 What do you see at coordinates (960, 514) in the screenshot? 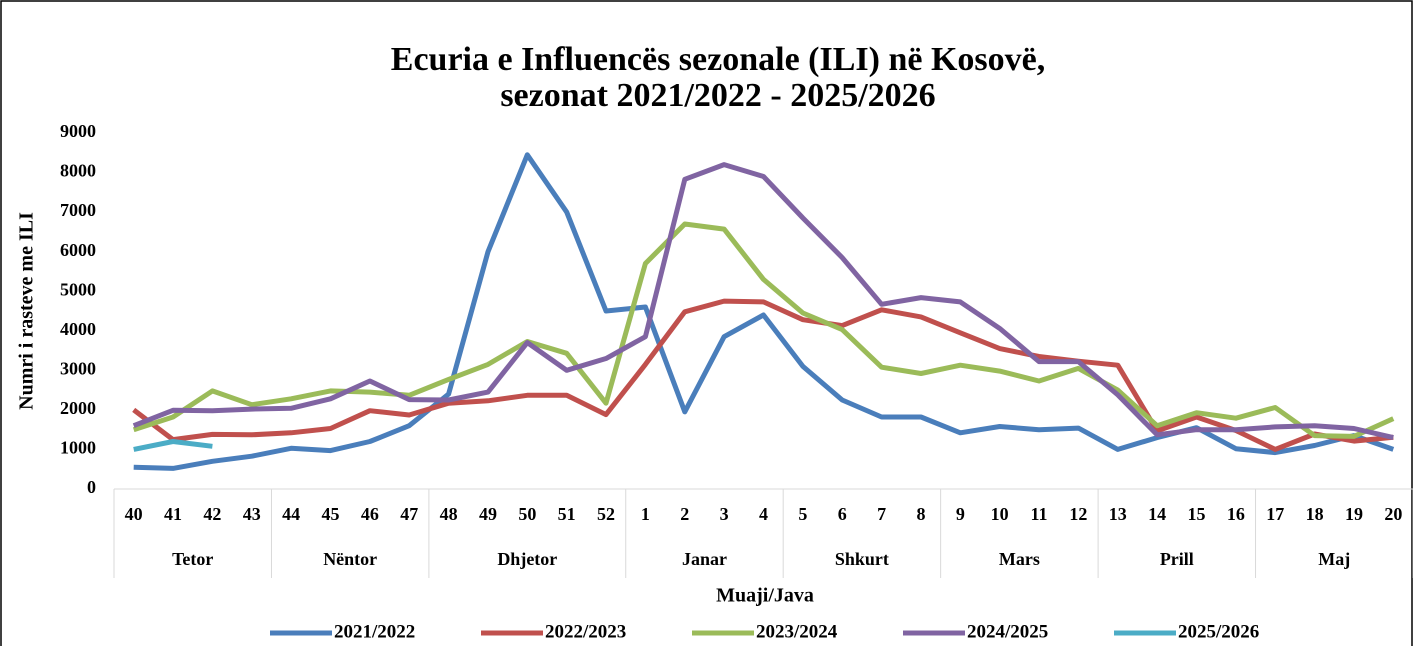
I see `x-tick-label: 9` at bounding box center [960, 514].